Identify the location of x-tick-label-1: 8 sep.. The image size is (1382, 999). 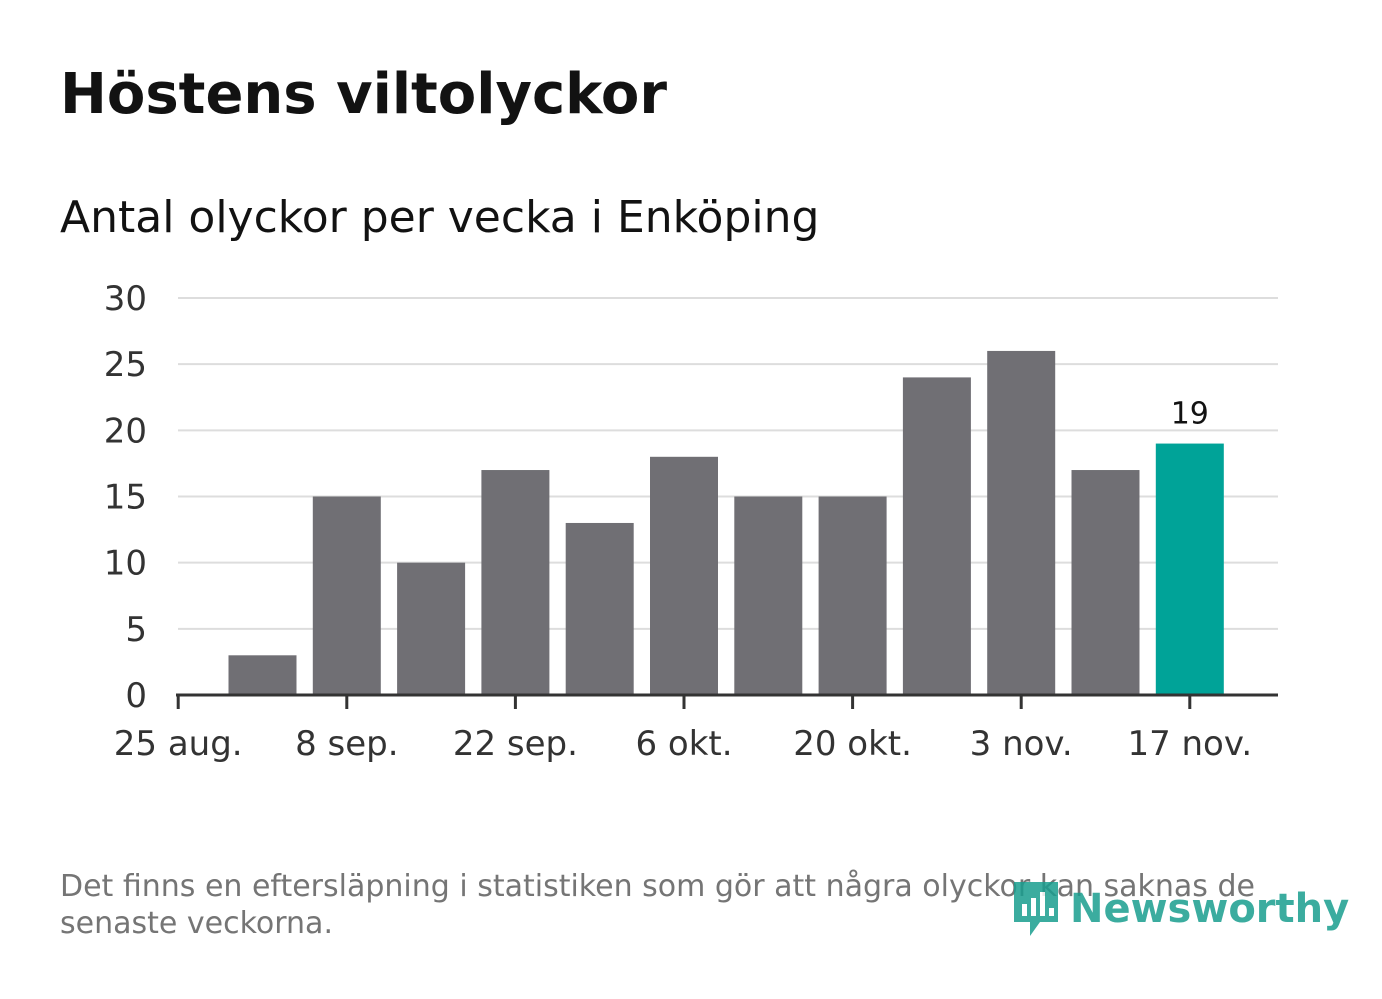
(346, 744).